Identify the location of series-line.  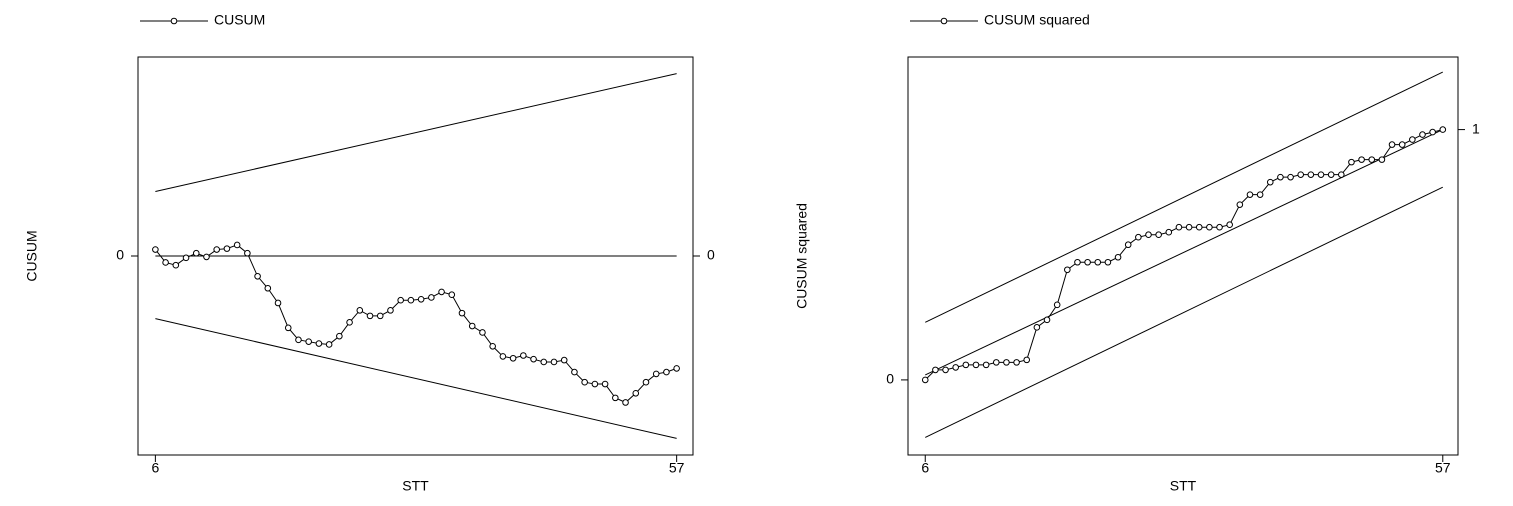
(415, 324).